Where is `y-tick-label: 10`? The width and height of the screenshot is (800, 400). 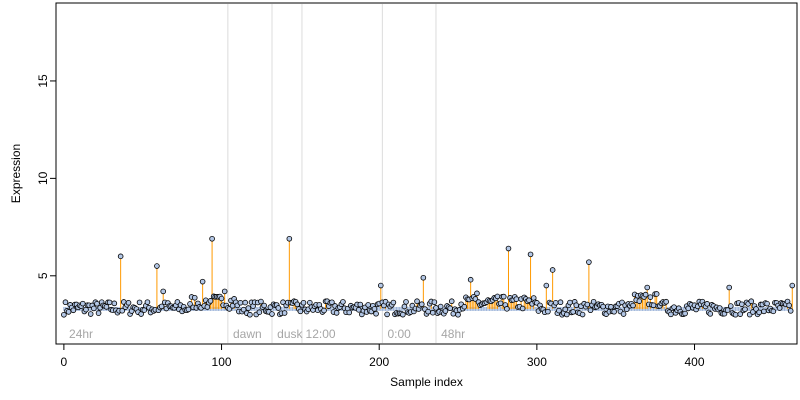 y-tick-label: 10 is located at coordinates (43, 178).